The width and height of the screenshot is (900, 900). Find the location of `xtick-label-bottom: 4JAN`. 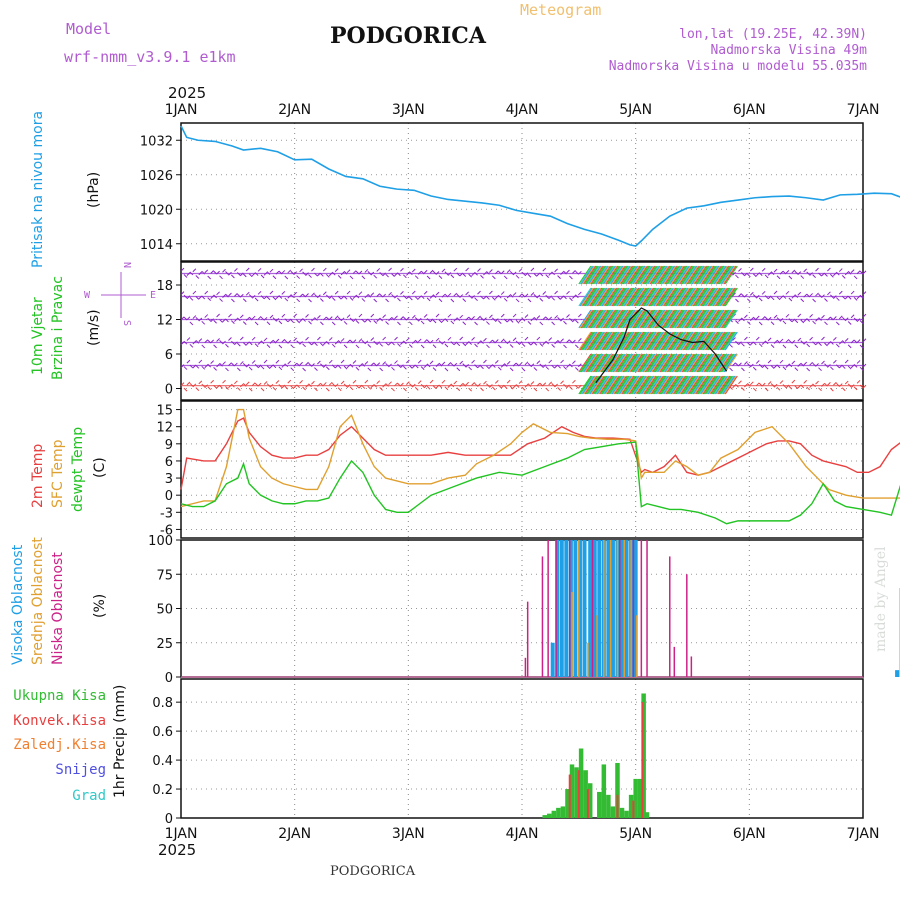

xtick-label-bottom: 4JAN is located at coordinates (522, 834).